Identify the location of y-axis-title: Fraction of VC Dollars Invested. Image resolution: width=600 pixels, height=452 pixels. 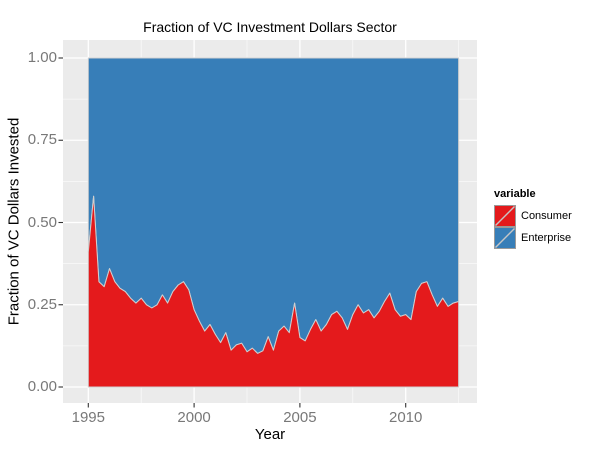
(14, 221).